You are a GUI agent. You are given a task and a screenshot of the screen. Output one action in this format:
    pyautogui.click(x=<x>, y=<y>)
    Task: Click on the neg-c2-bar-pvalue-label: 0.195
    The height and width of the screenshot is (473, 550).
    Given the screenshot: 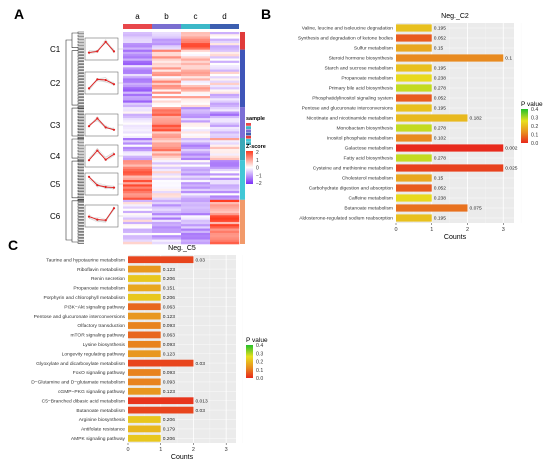 What is the action you would take?
    pyautogui.click(x=440, y=219)
    